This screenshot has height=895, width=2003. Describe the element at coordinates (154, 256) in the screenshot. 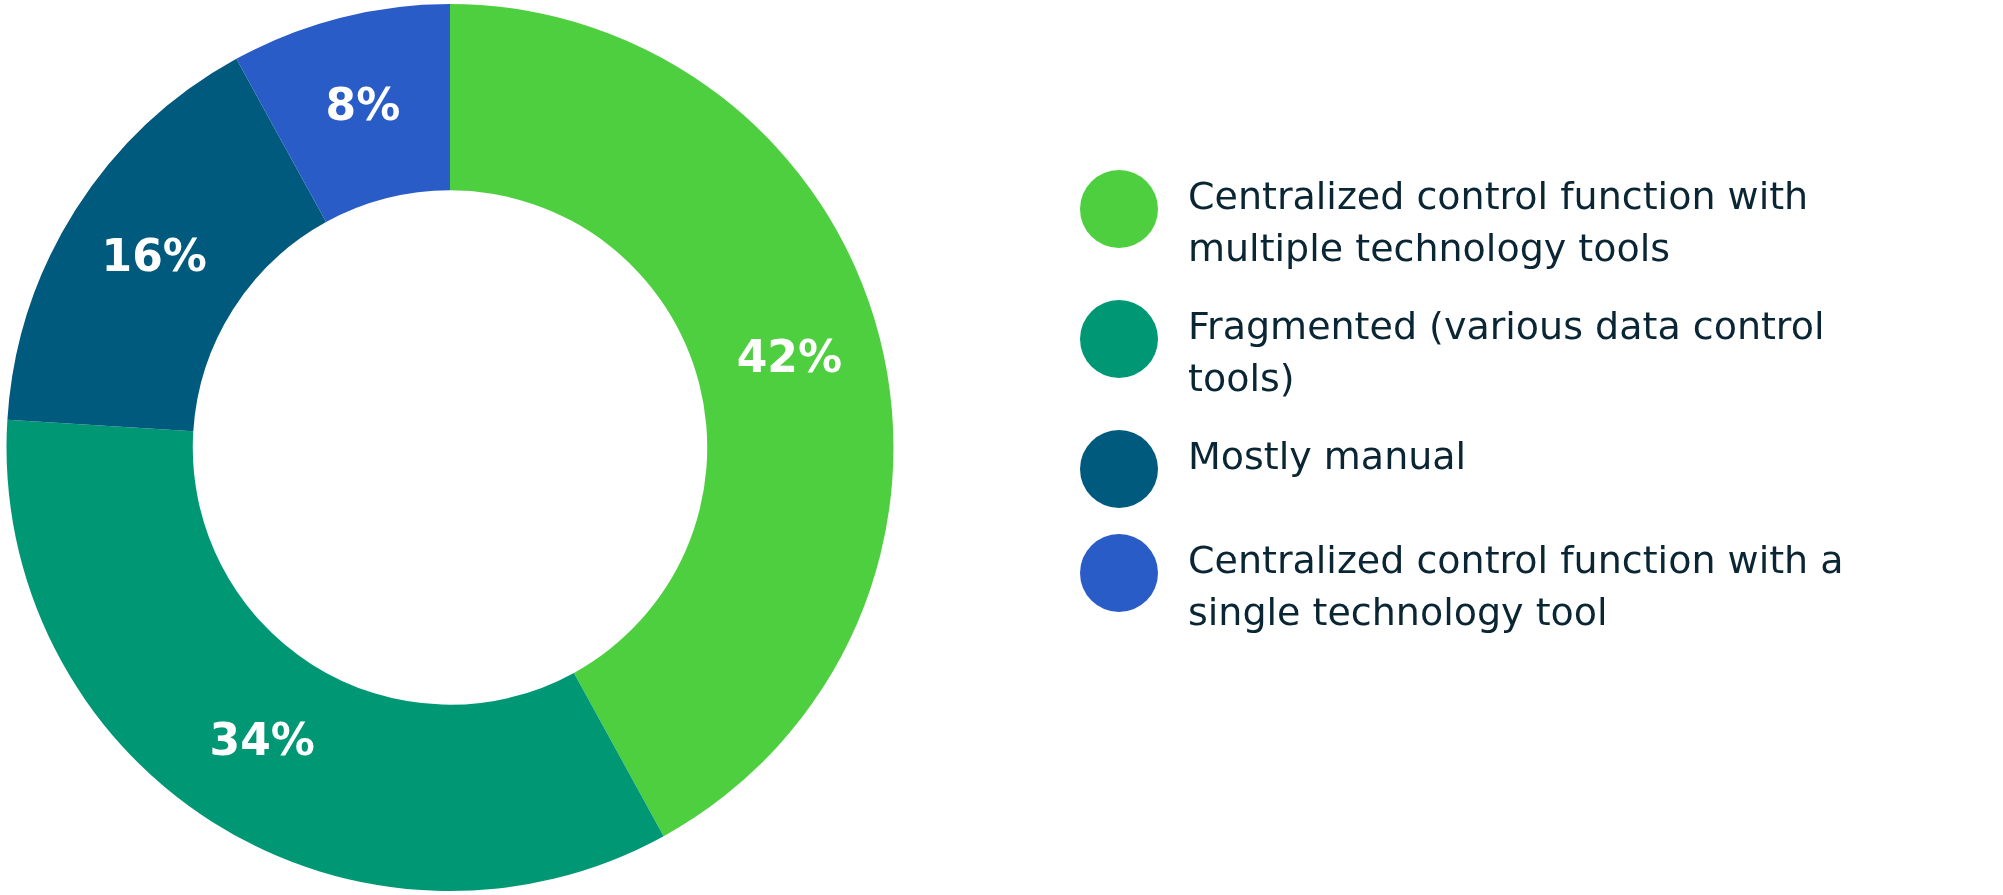

I see `data-label: 16%` at that location.